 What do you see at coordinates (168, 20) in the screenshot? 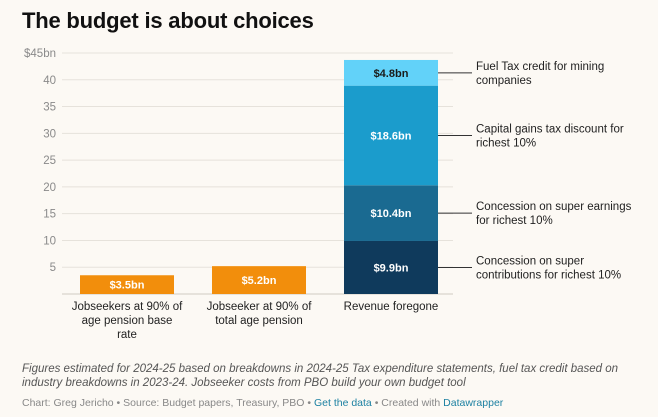
I see `chart-title: The budget is about choices` at bounding box center [168, 20].